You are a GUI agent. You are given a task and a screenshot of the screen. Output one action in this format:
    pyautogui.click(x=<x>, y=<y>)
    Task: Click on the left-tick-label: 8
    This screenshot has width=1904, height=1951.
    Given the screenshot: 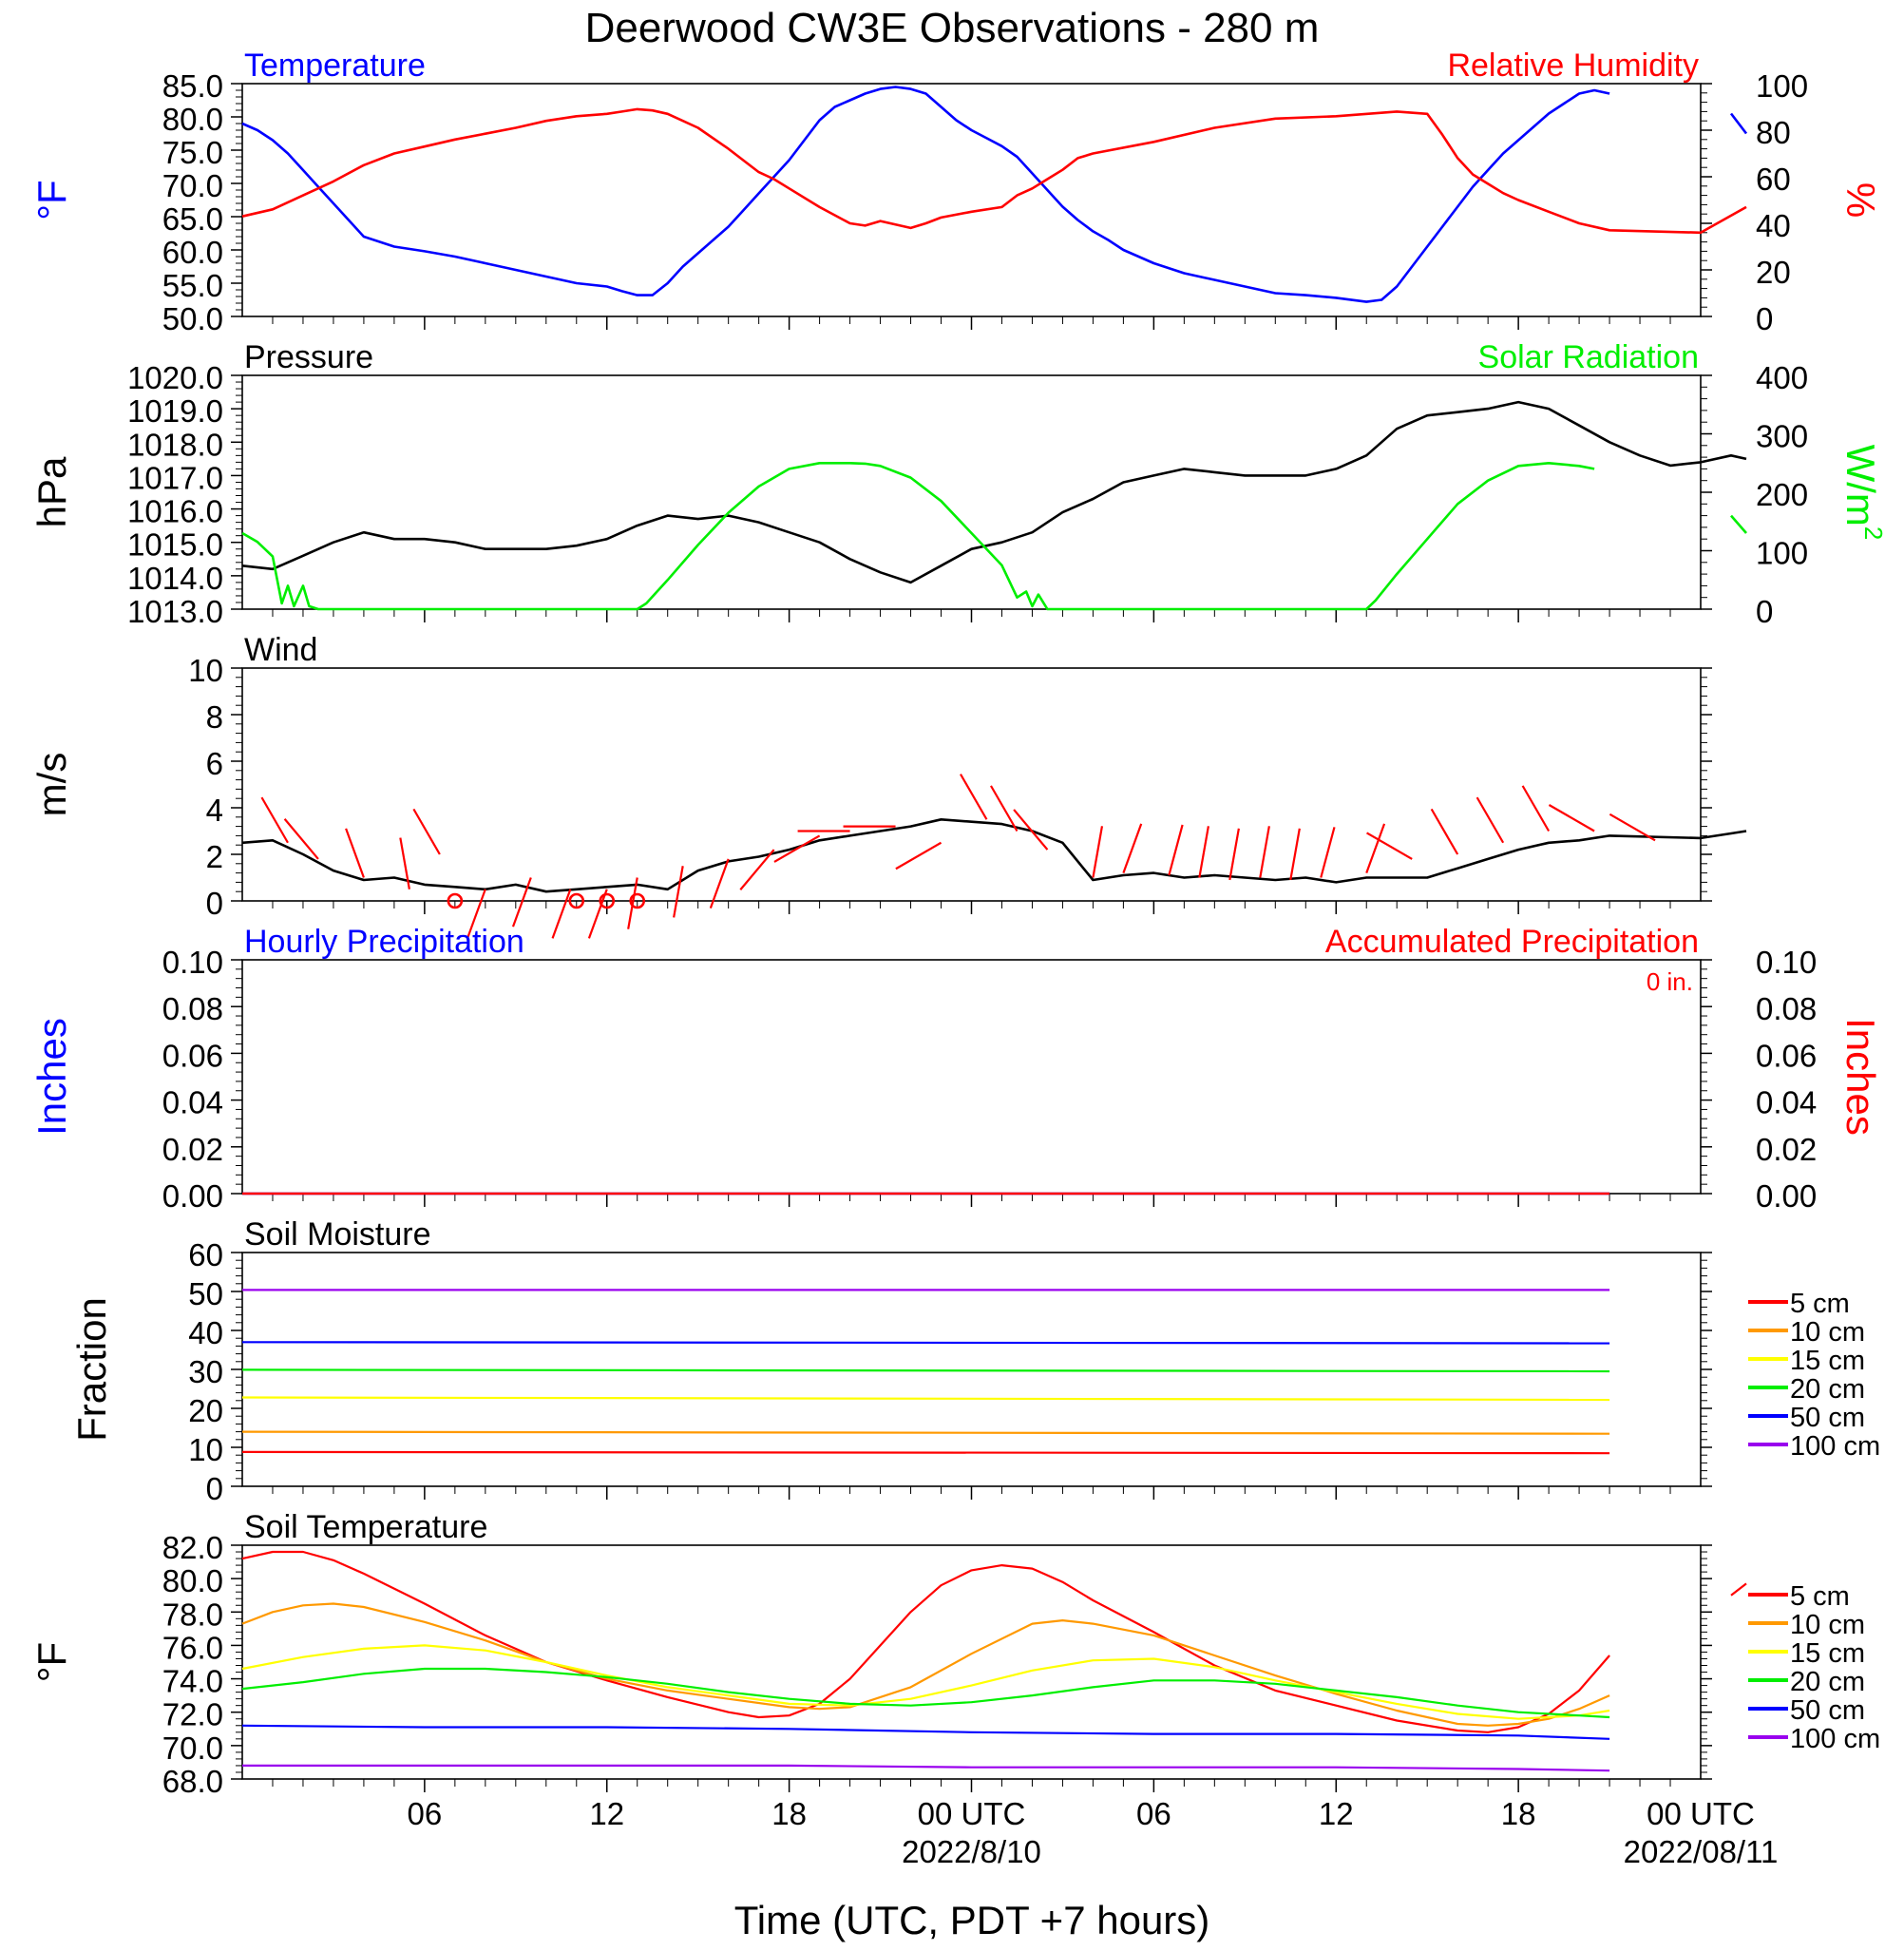 What is the action you would take?
    pyautogui.click(x=215, y=717)
    